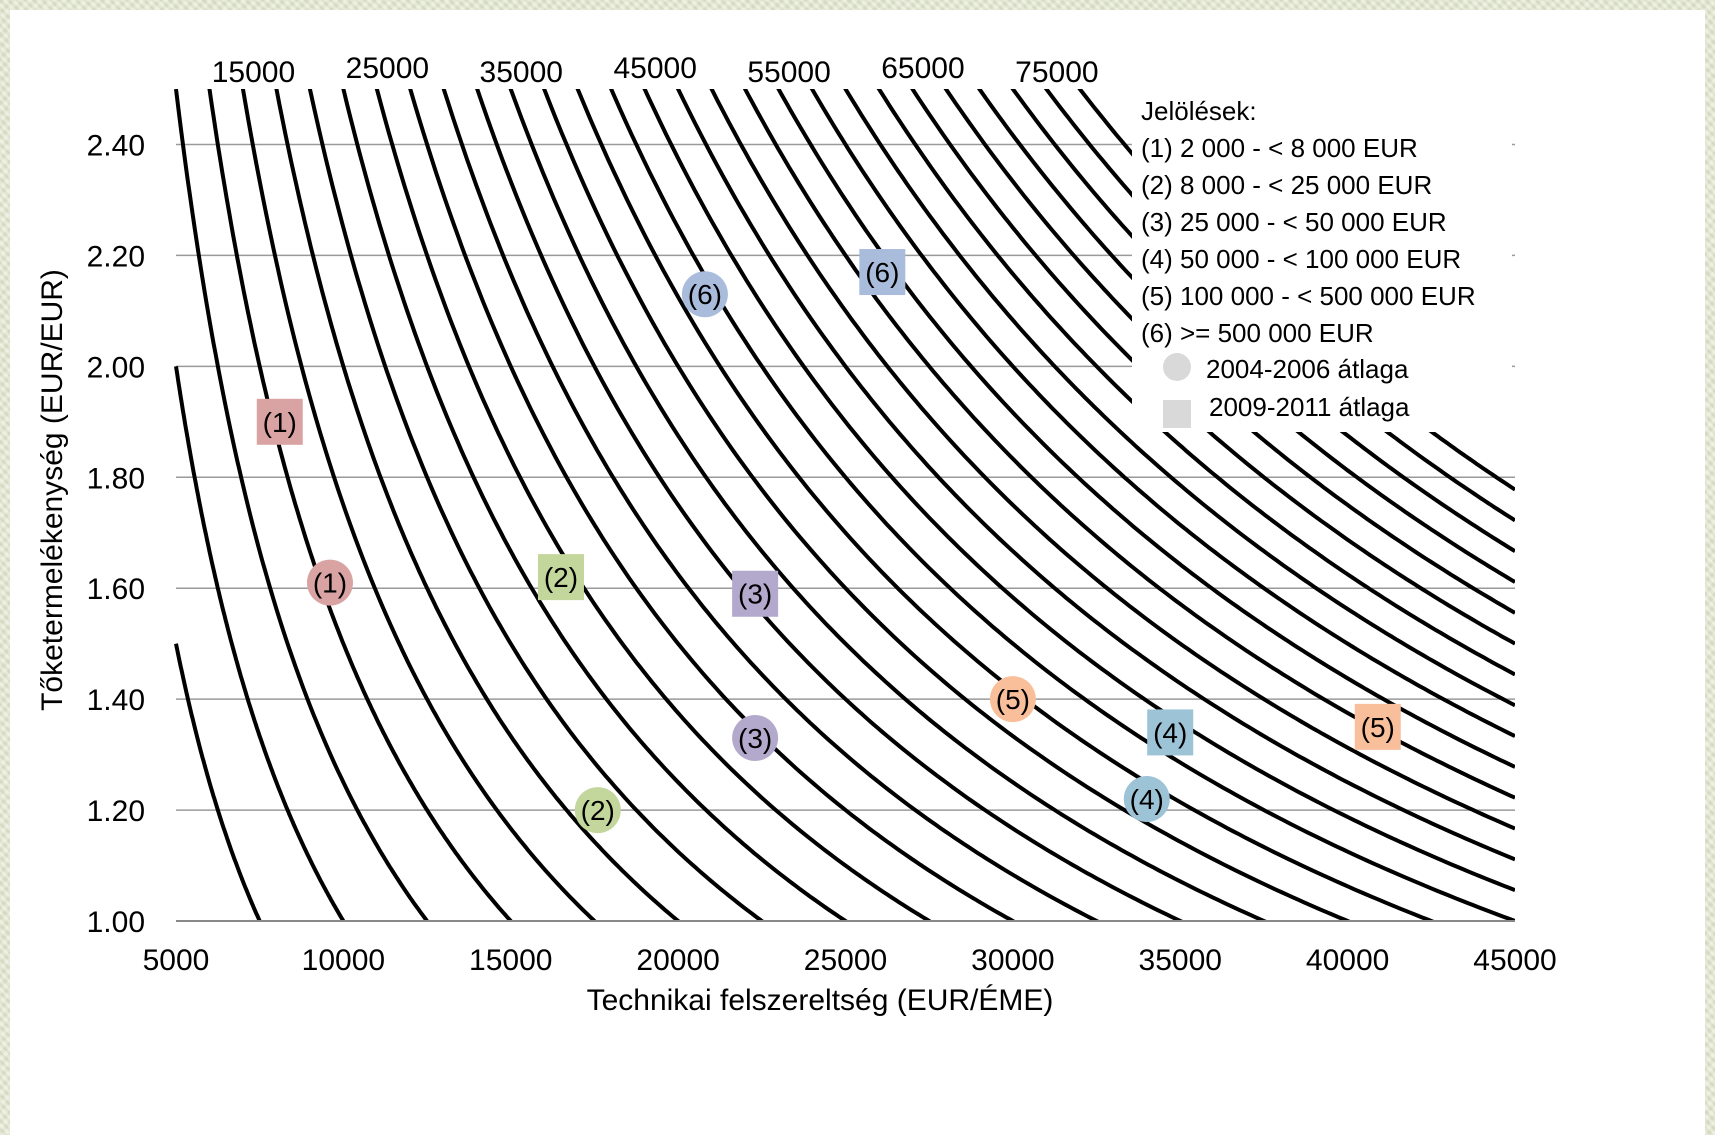 The width and height of the screenshot is (1715, 1135). I want to click on legend-background, so click(1322, 262).